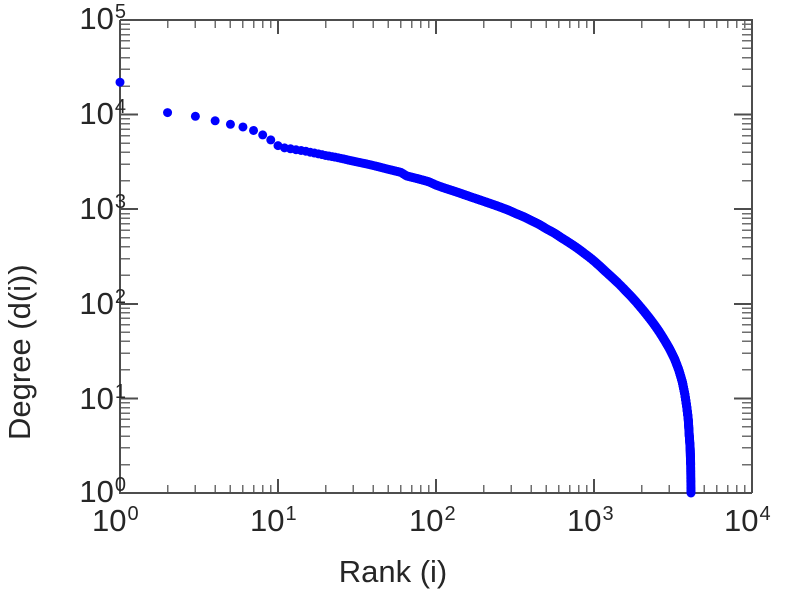  What do you see at coordinates (115, 520) in the screenshot?
I see `x-tick-label-0: 10⁰` at bounding box center [115, 520].